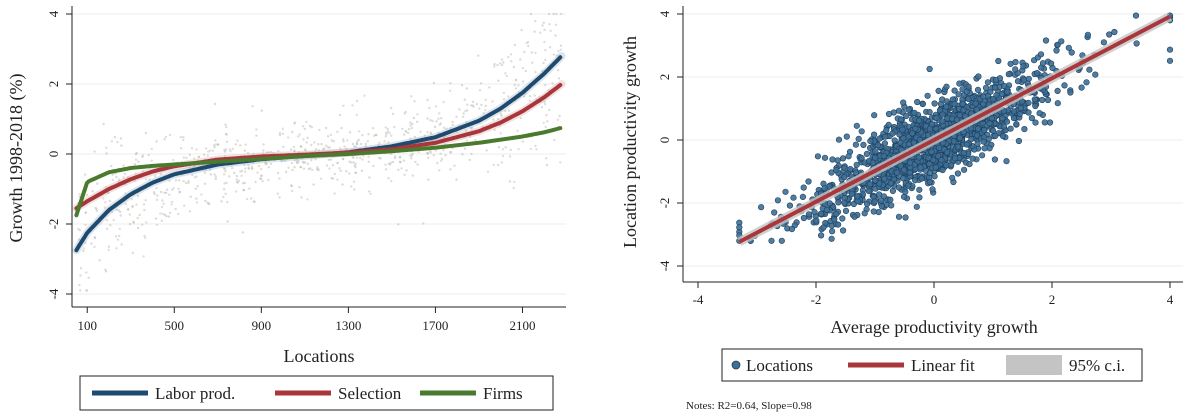  I want to click on legend-label-locations: Locations, so click(779, 365).